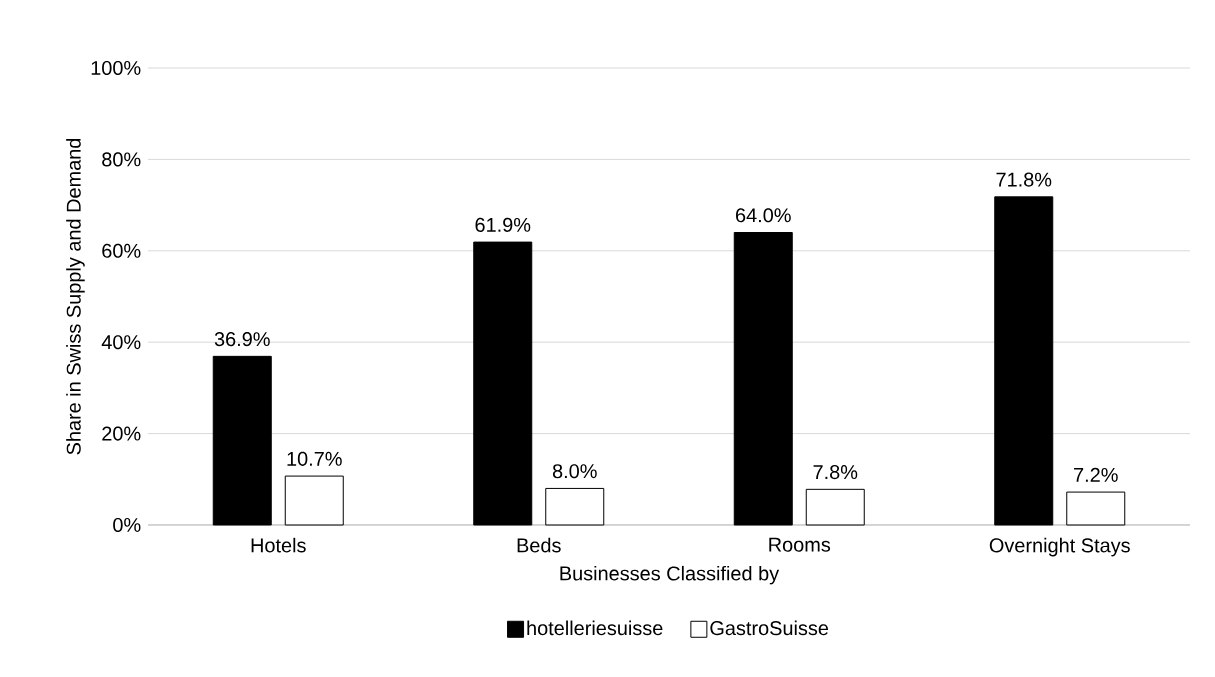  I want to click on x-tick-label: Hotels, so click(278, 545).